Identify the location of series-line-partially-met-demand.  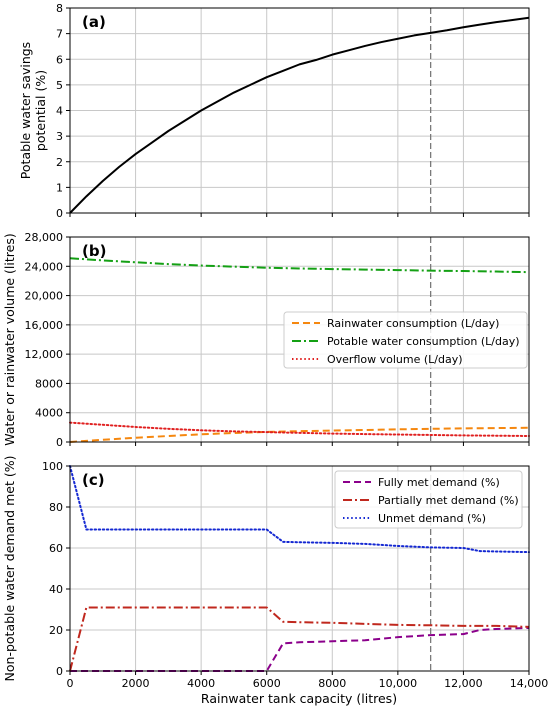
(299, 639).